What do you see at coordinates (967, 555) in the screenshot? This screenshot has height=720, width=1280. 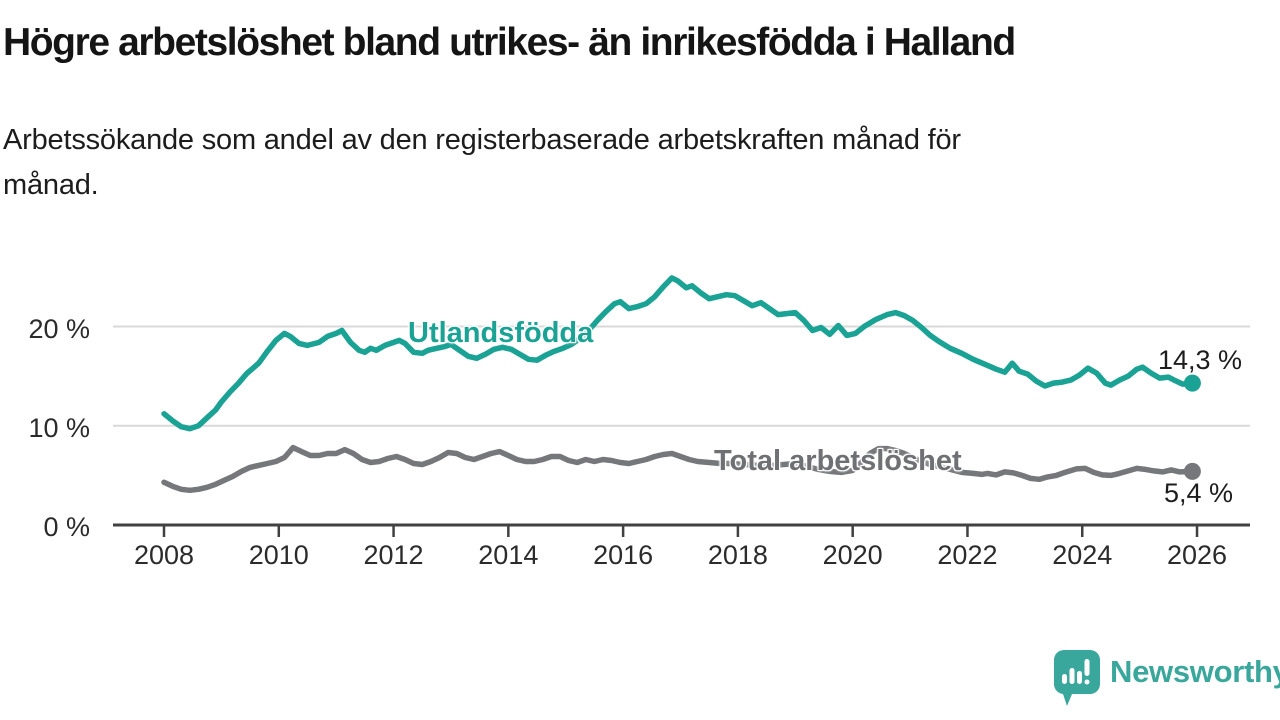 I see `x-tick-label: 2022` at bounding box center [967, 555].